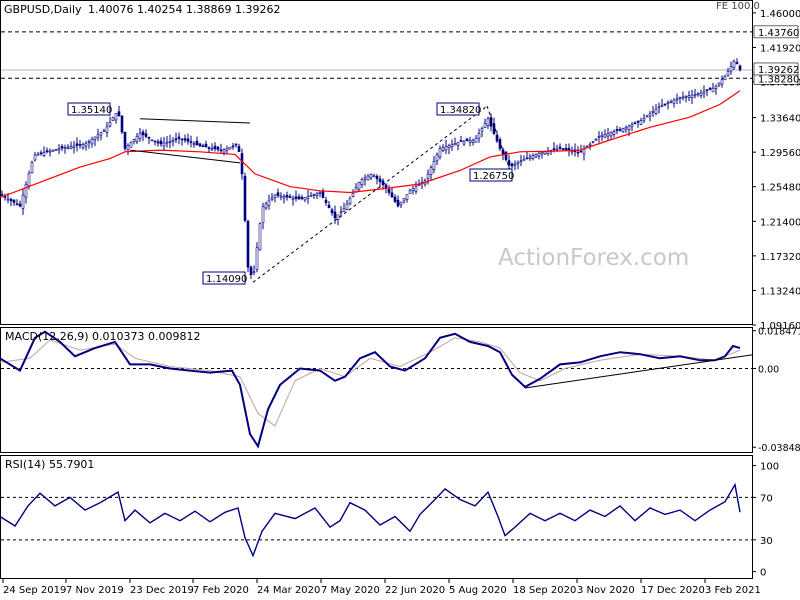 This screenshot has height=600, width=800. What do you see at coordinates (638, 371) in the screenshot?
I see `macd-trendline` at bounding box center [638, 371].